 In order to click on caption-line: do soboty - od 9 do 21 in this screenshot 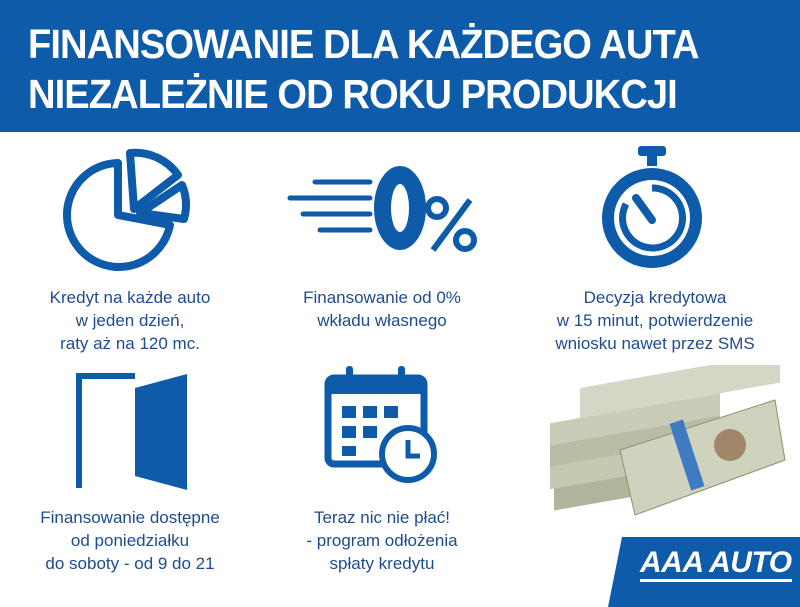, I will do `click(130, 563)`.